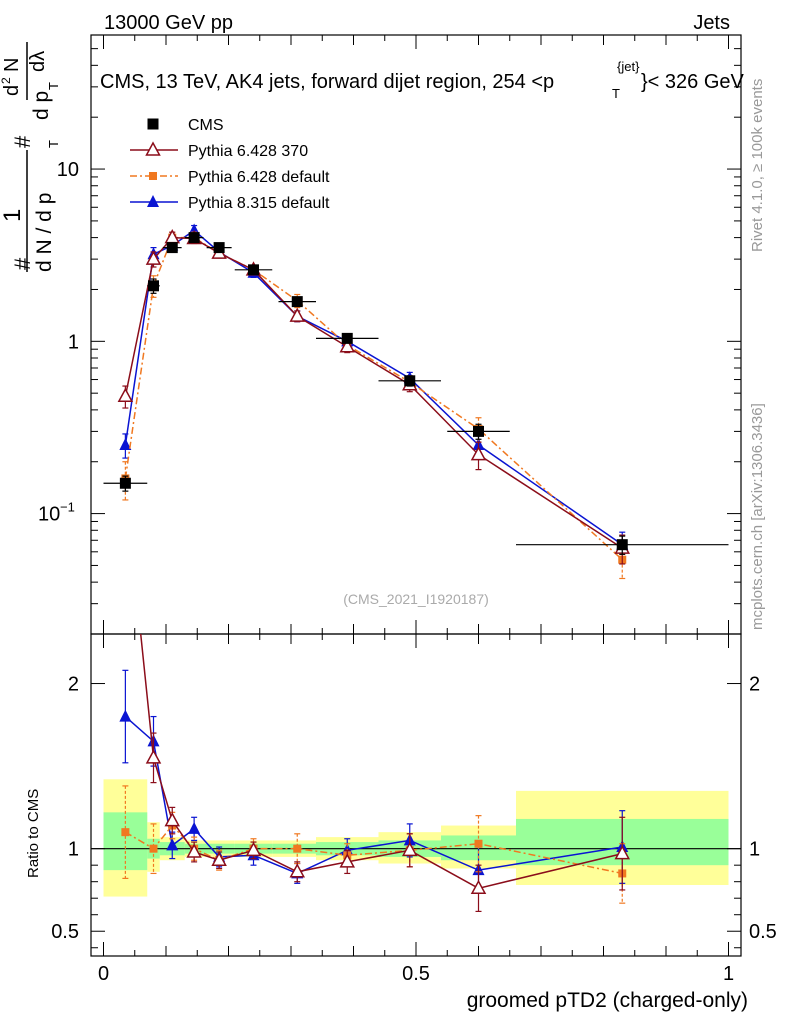 The height and width of the screenshot is (1024, 786). I want to click on ratio-y-tick-label: 1, so click(73, 850).